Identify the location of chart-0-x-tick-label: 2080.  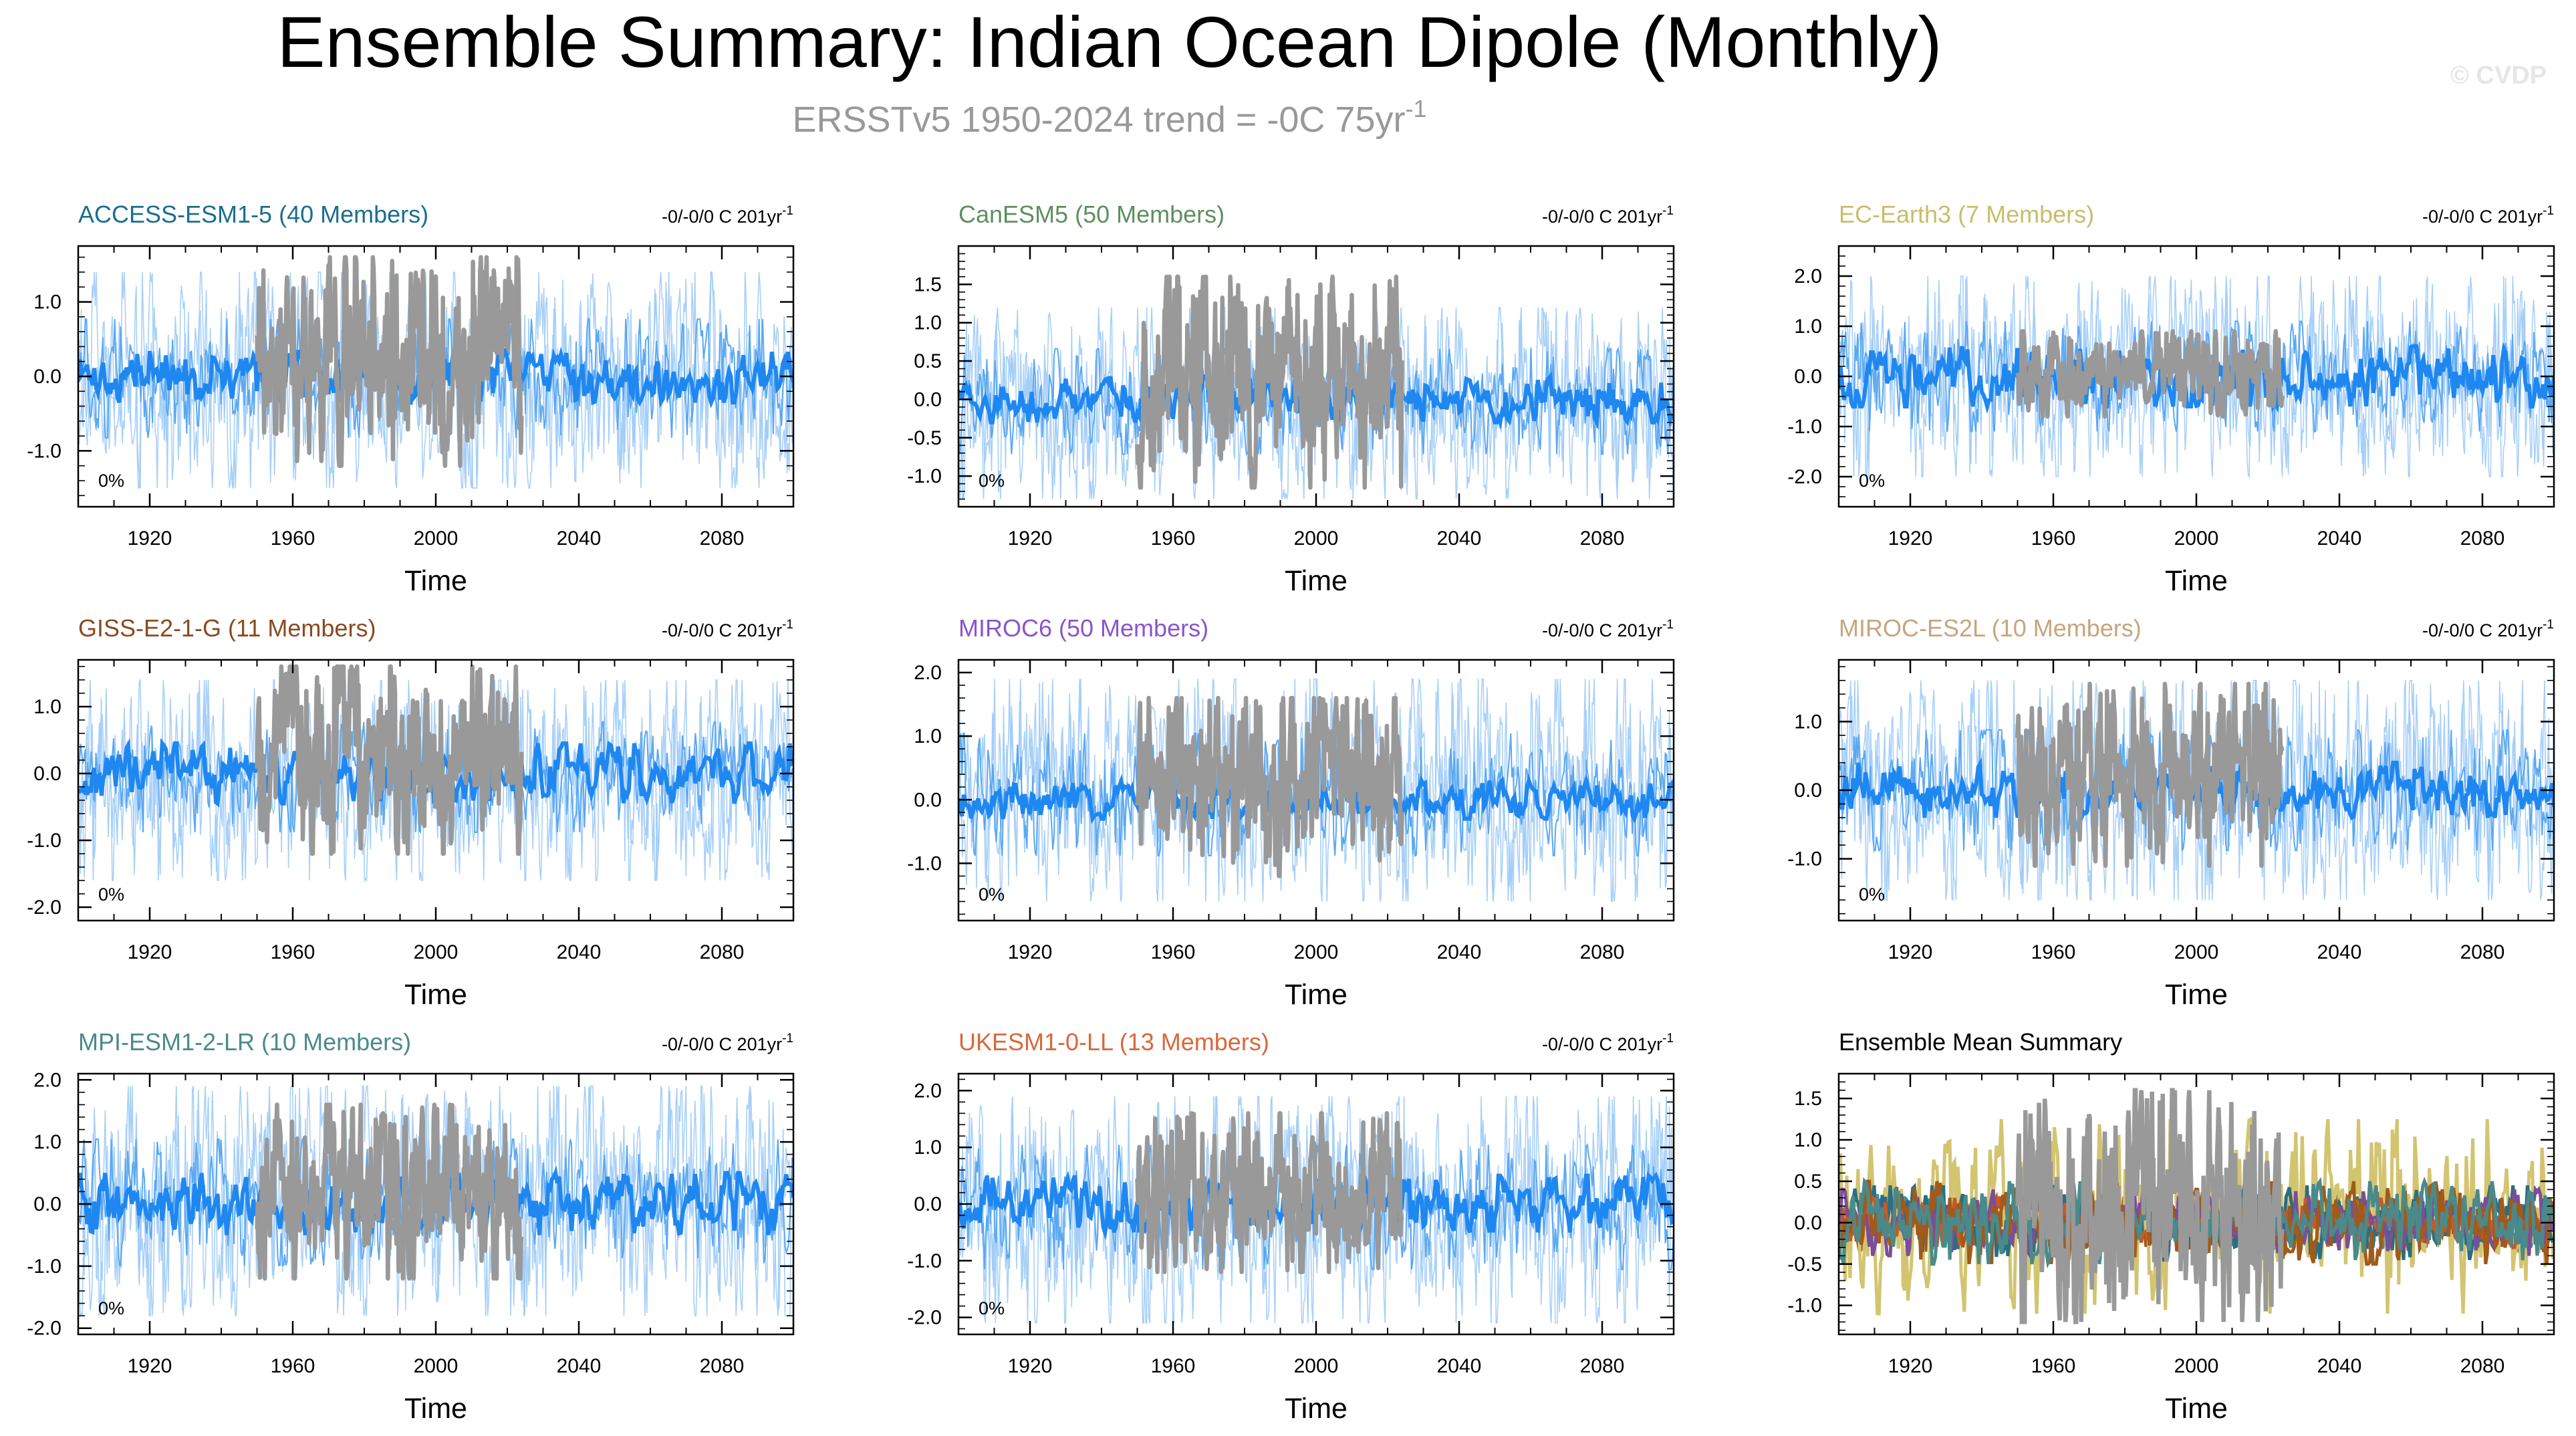
(722, 538).